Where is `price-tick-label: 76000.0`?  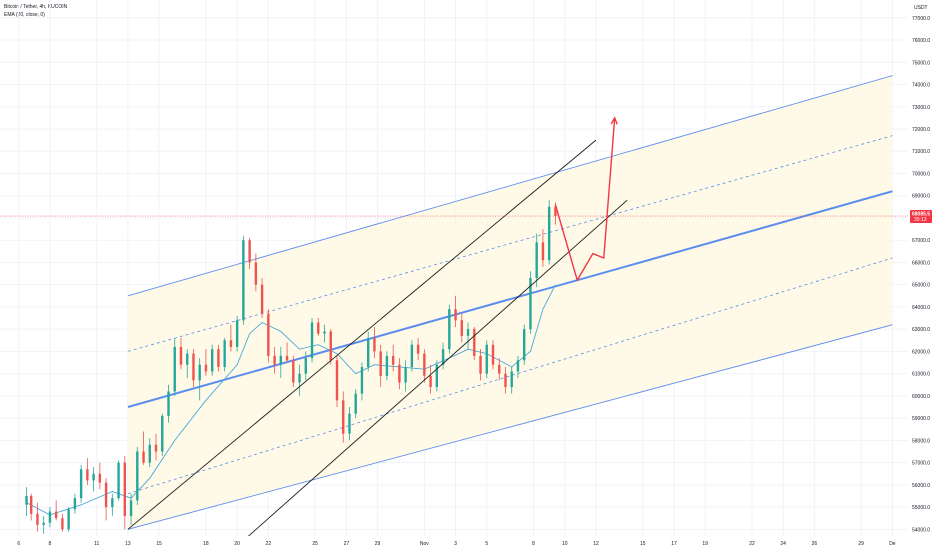
price-tick-label: 76000.0 is located at coordinates (921, 41).